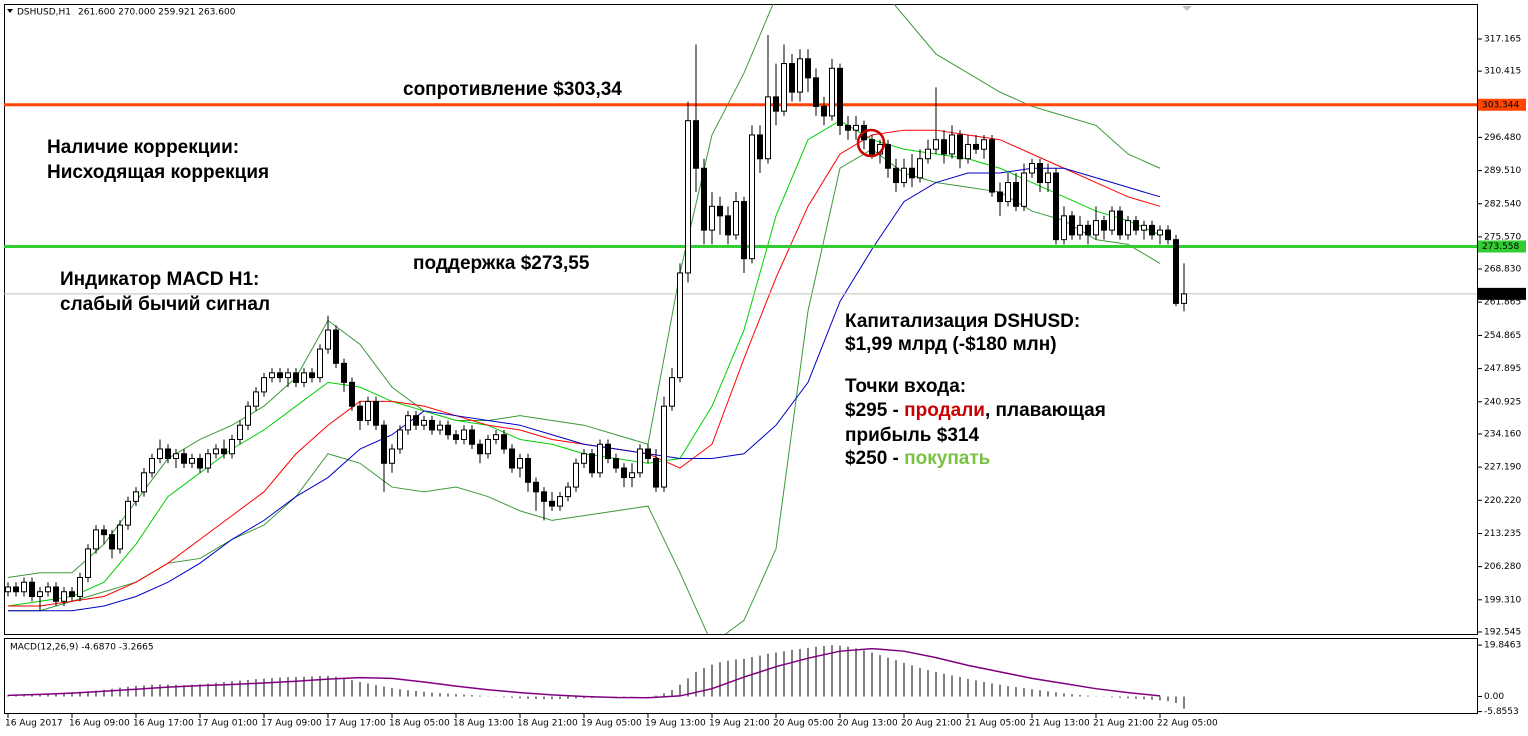 The image size is (1528, 736). What do you see at coordinates (1502, 632) in the screenshot?
I see `y-tick-label: 192.545` at bounding box center [1502, 632].